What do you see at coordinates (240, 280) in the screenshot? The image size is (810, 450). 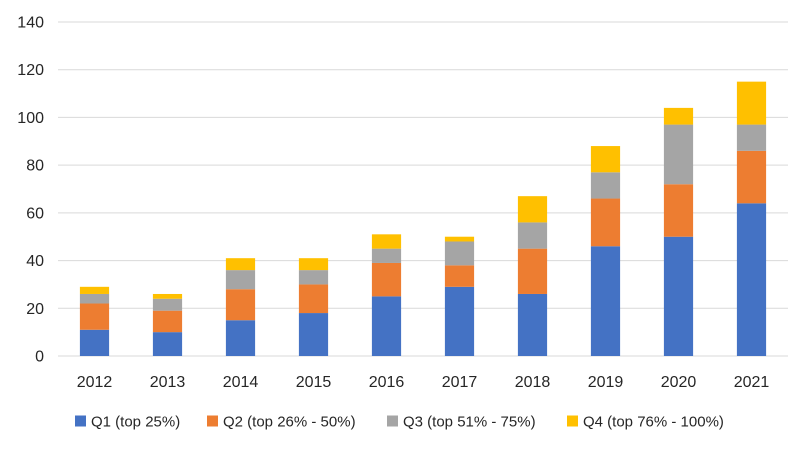 I see `bar-segment-3-2014` at bounding box center [240, 280].